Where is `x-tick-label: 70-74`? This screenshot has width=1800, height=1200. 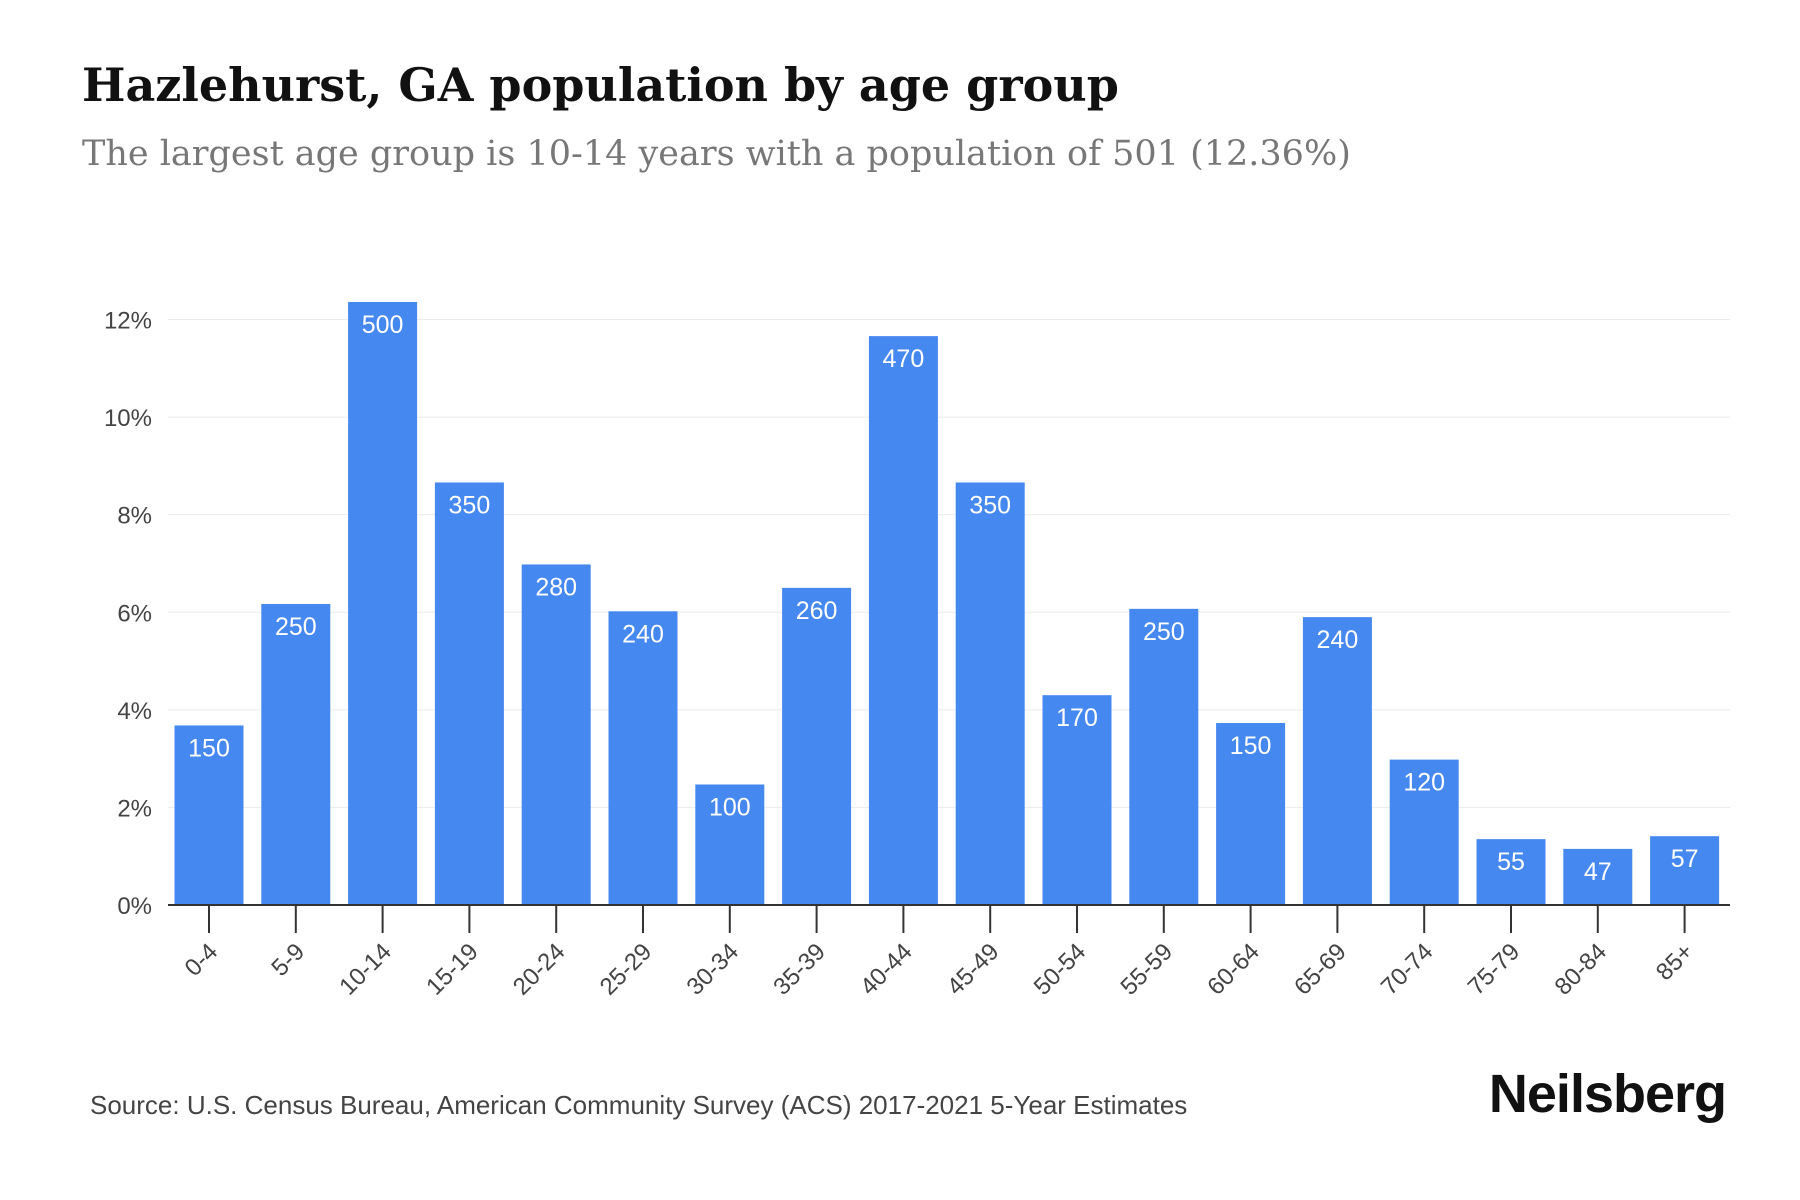
x-tick-label: 70-74 is located at coordinates (1407, 969).